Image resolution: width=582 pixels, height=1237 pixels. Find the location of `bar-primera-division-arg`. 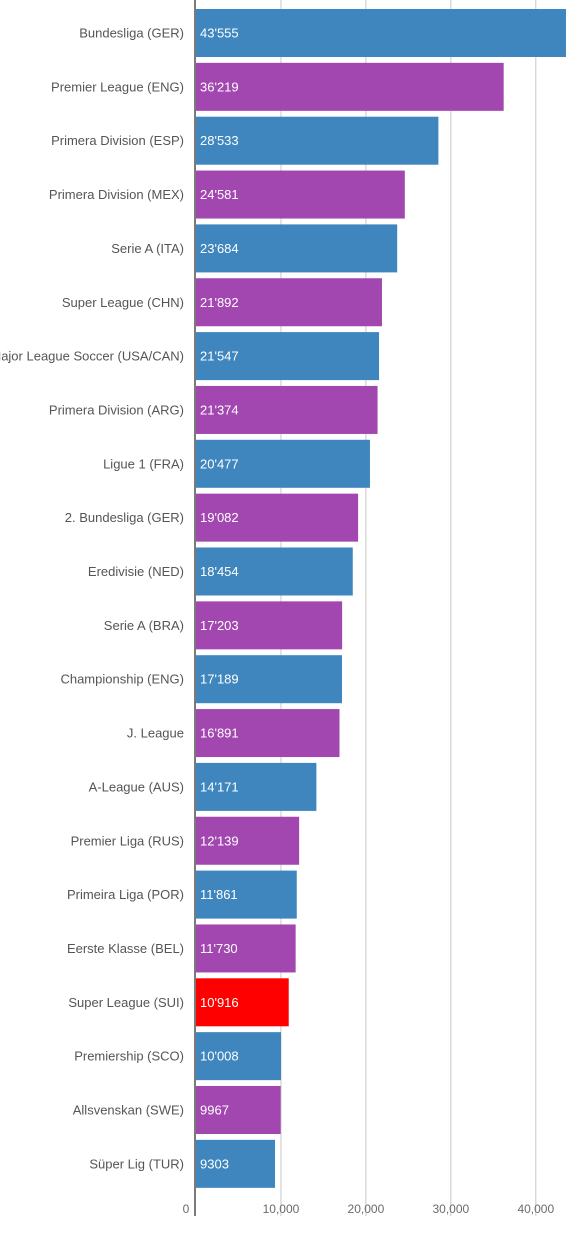

bar-primera-division-arg is located at coordinates (287, 409).